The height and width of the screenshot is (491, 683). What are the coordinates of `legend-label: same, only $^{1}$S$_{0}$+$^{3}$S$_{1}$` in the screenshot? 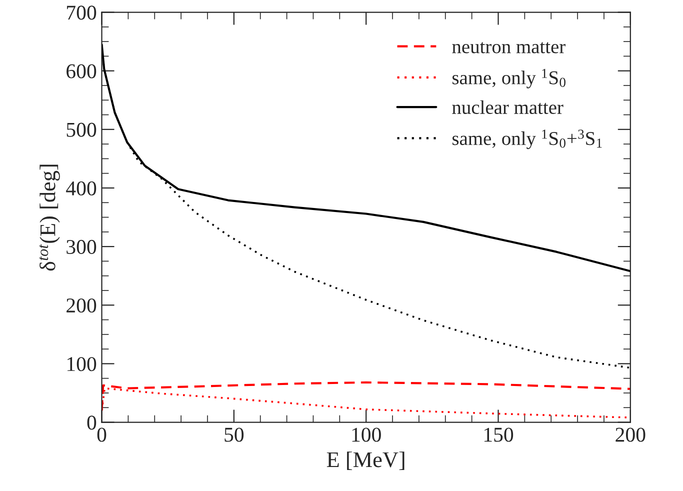 It's located at (527, 140).